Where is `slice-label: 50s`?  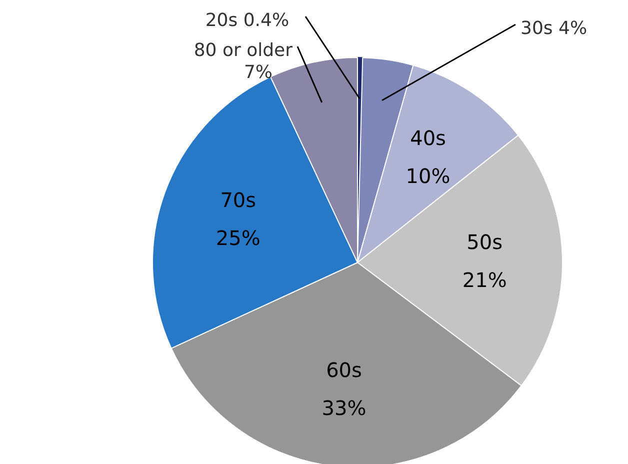 slice-label: 50s is located at coordinates (484, 242).